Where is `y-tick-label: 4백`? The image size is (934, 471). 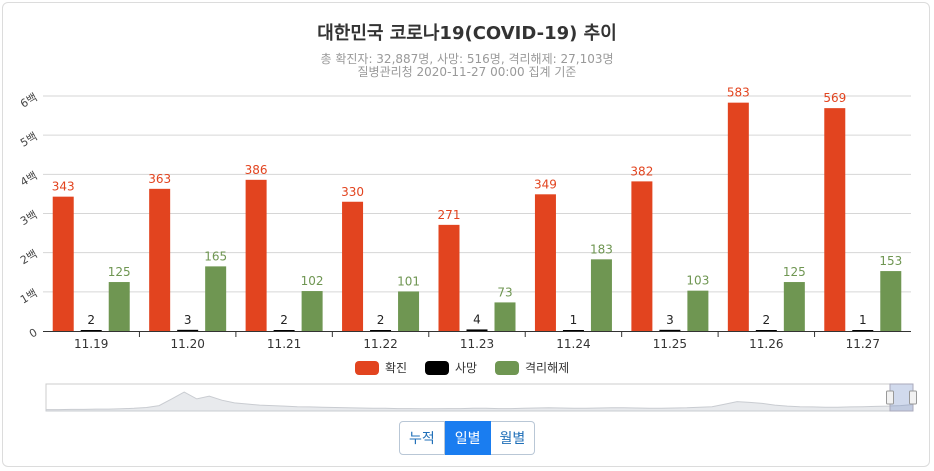
y-tick-label: 4백 is located at coordinates (28, 179).